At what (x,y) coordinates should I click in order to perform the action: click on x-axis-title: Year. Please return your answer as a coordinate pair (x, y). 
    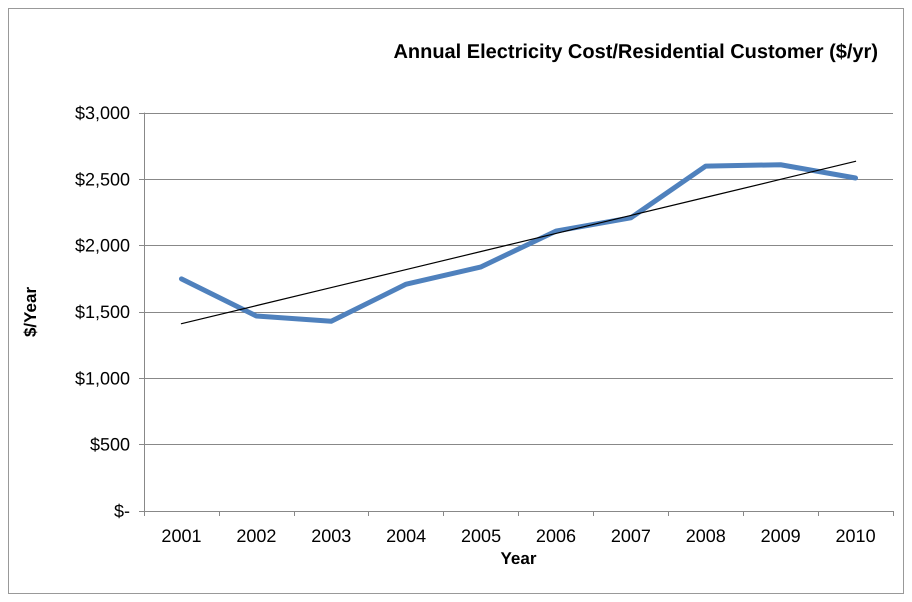
    Looking at the image, I should click on (518, 558).